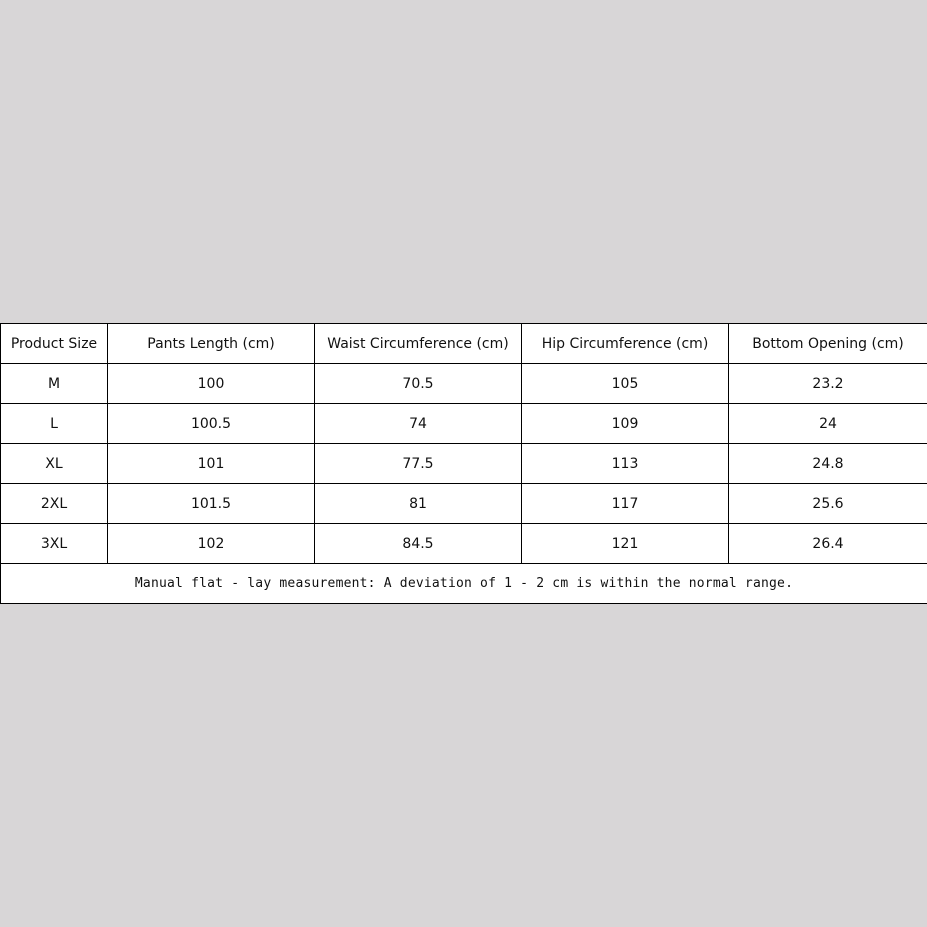 The height and width of the screenshot is (927, 927). Describe the element at coordinates (211, 543) in the screenshot. I see `table-cell: 102` at that location.